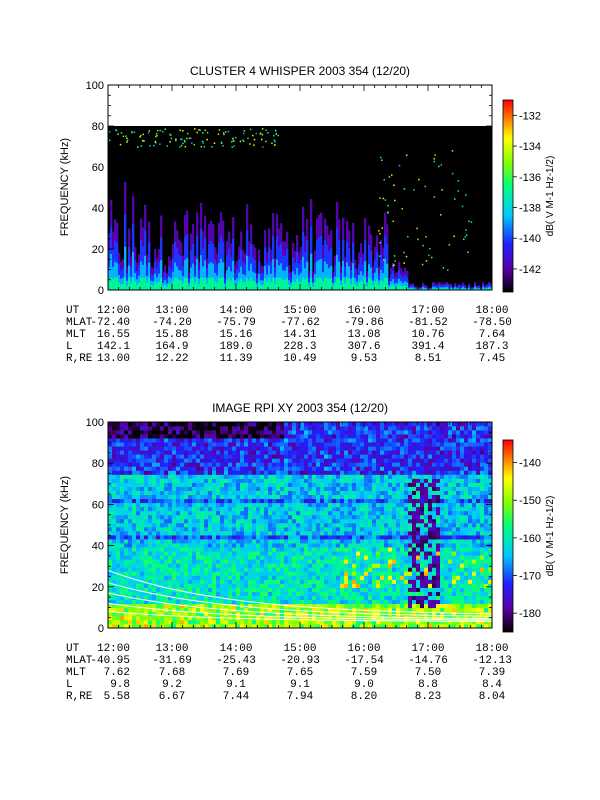 This screenshot has height=800, width=600. What do you see at coordinates (300, 323) in the screenshot?
I see `orbit-value: -77.62` at bounding box center [300, 323].